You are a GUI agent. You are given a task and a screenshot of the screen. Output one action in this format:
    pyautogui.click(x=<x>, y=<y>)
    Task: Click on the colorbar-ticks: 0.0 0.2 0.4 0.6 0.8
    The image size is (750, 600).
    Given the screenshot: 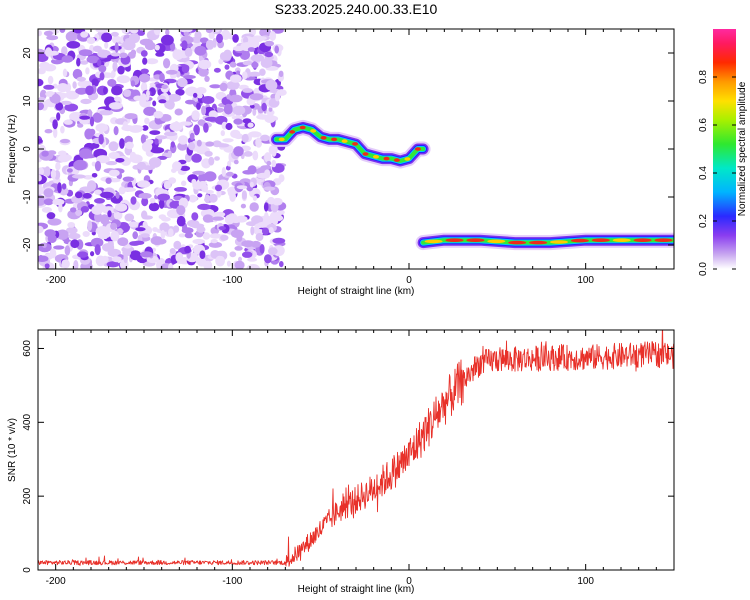 What is the action you would take?
    pyautogui.click(x=717, y=173)
    